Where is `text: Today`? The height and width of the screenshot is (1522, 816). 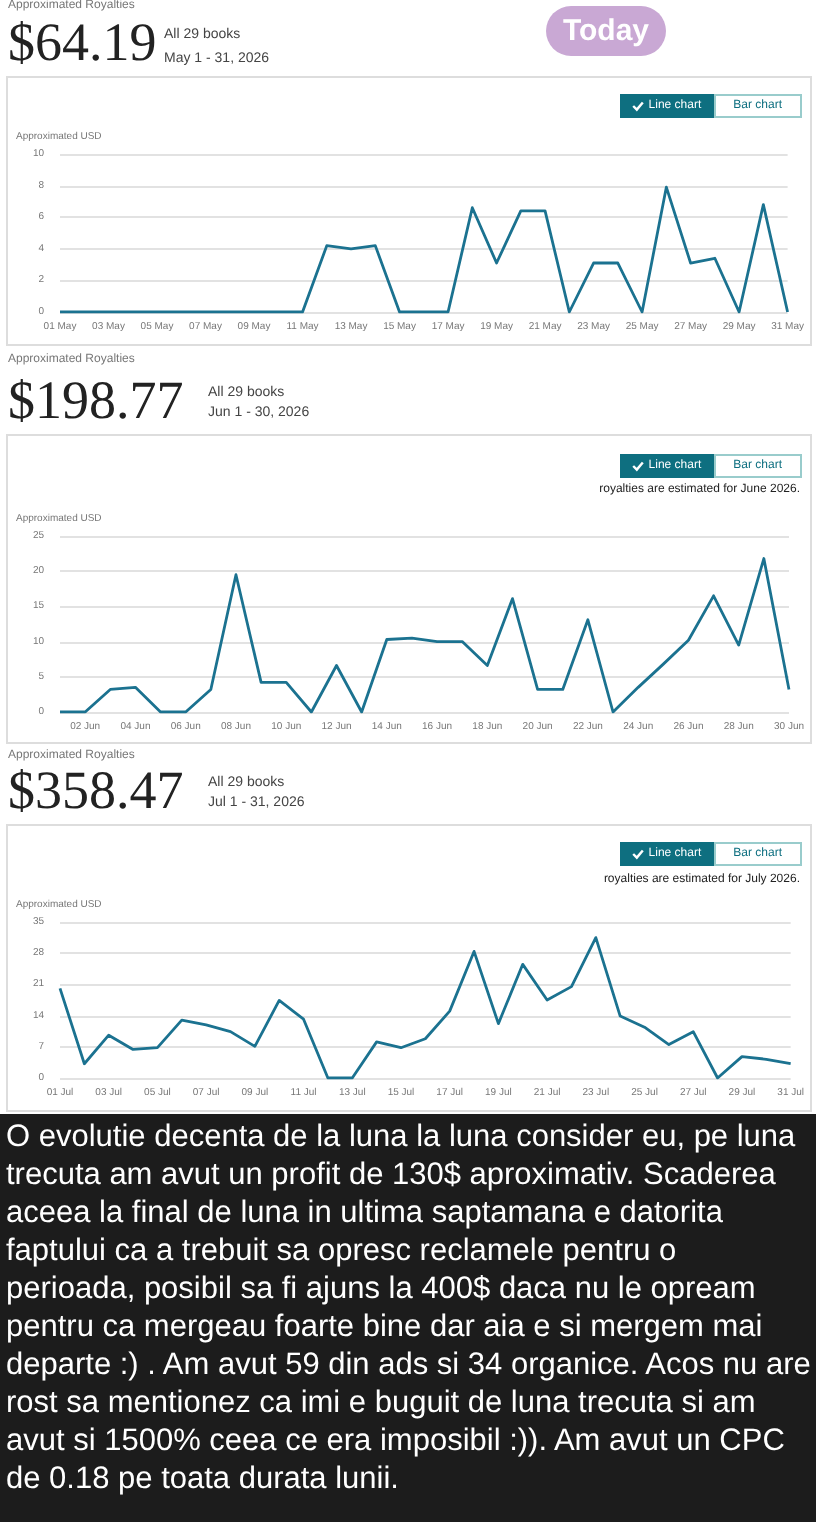 text: Today is located at coordinates (606, 31).